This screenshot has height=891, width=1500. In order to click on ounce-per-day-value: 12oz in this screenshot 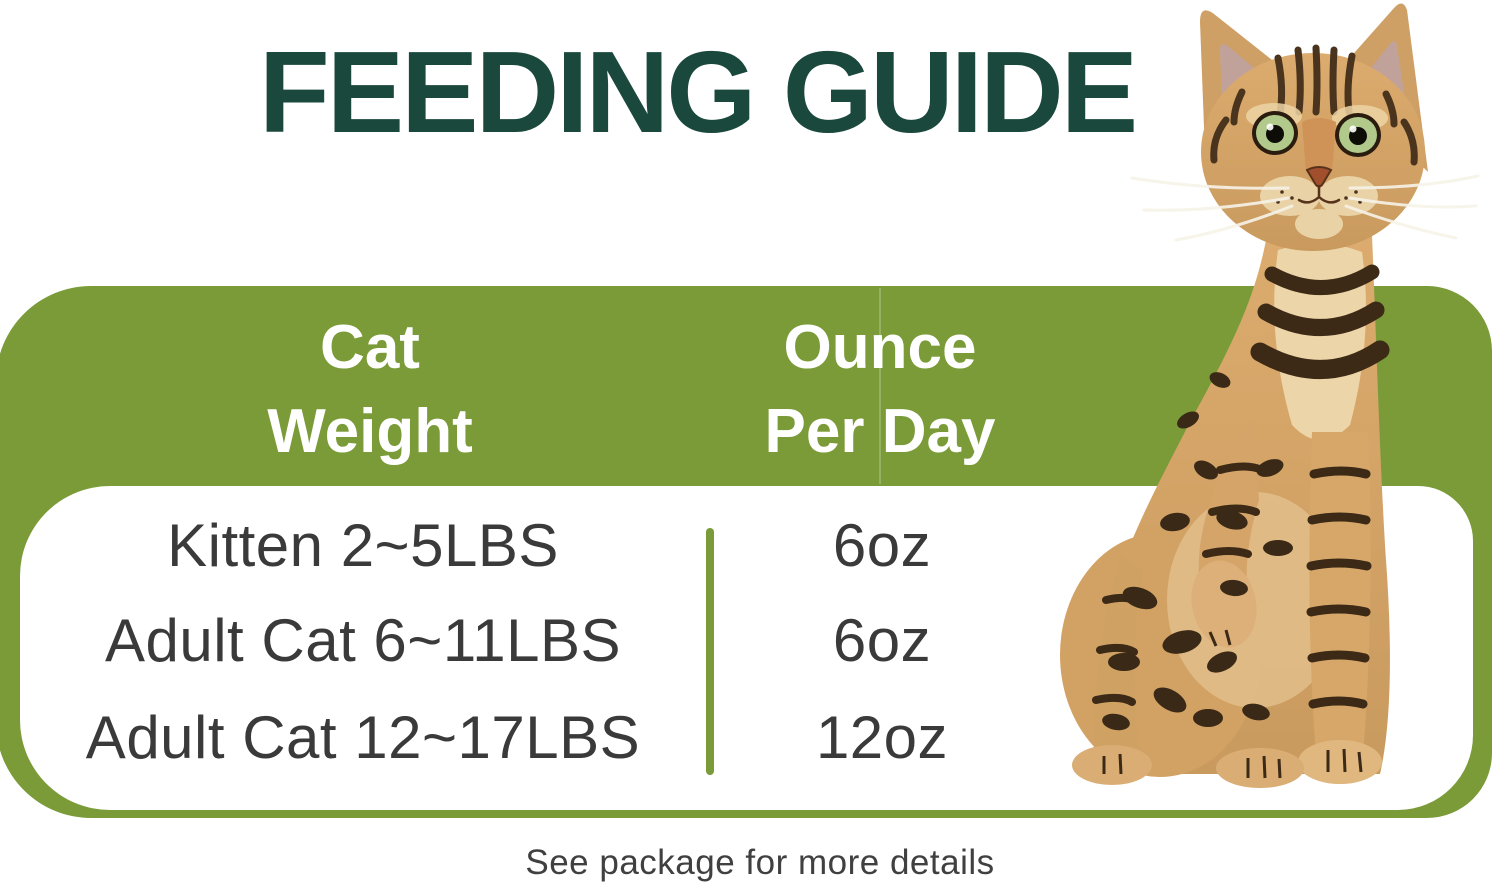, I will do `click(882, 737)`.